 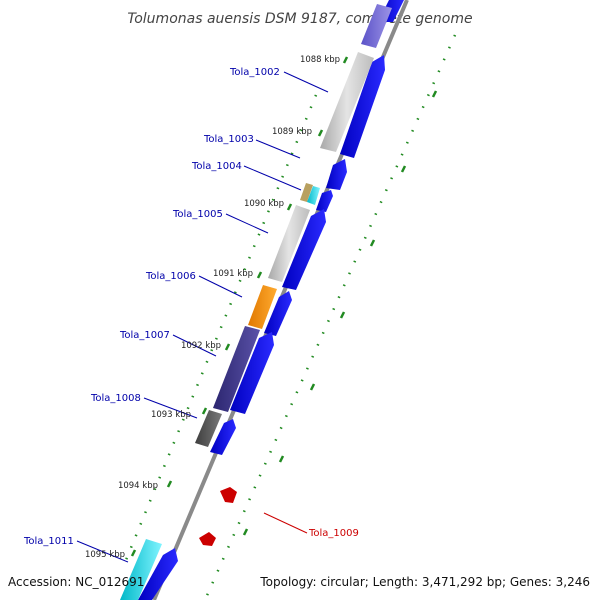 What do you see at coordinates (376, 26) in the screenshot?
I see `gene-block-purple-top` at bounding box center [376, 26].